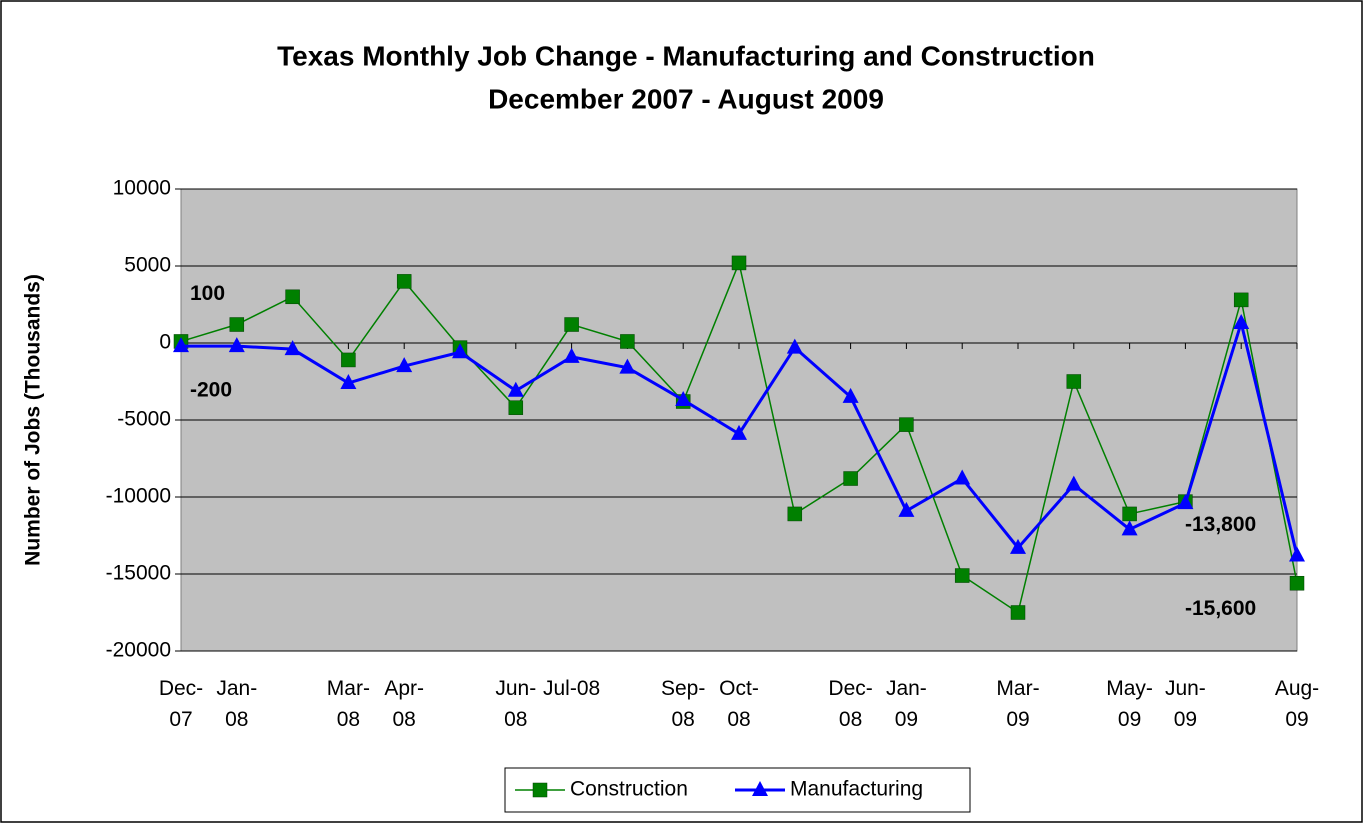 The image size is (1364, 823). Describe the element at coordinates (144, 419) in the screenshot. I see `y-tick-label: -5000` at that location.